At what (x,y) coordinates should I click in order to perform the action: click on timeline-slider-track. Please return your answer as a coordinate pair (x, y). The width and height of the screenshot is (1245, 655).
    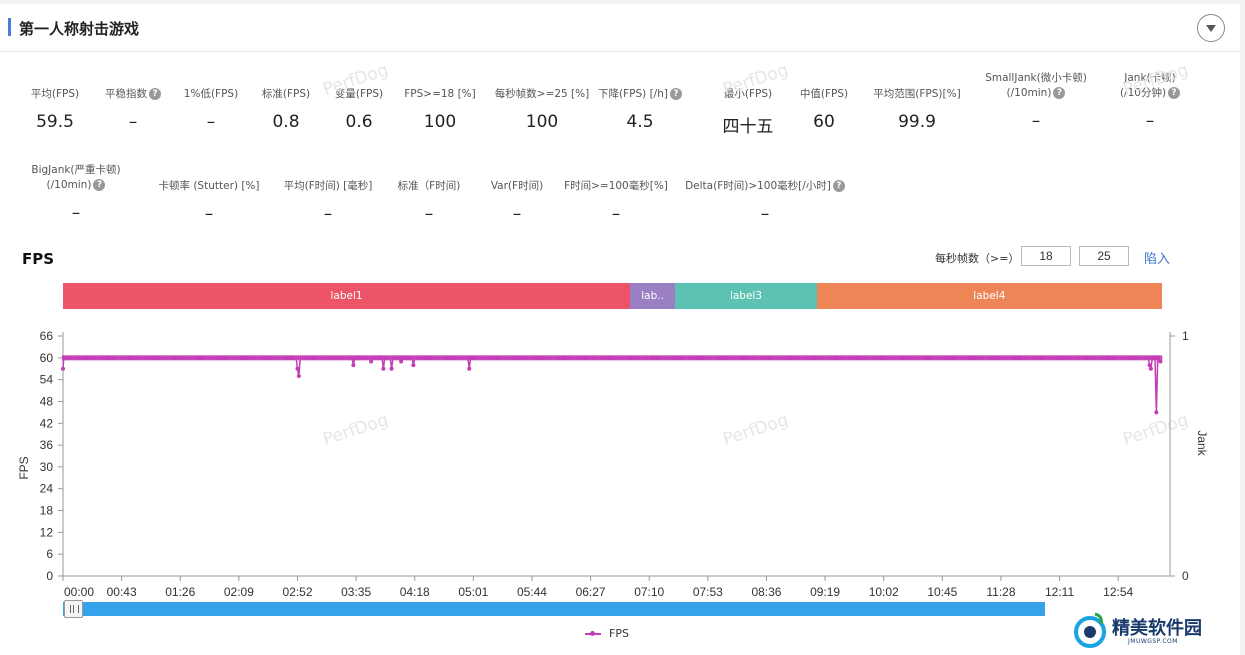
    Looking at the image, I should click on (554, 609).